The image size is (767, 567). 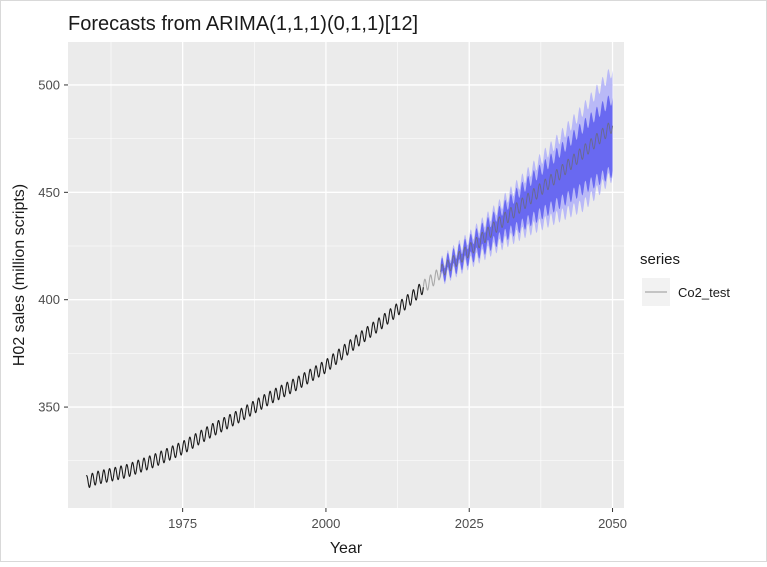 What do you see at coordinates (685, 278) in the screenshot?
I see `legend: series Co2_test` at bounding box center [685, 278].